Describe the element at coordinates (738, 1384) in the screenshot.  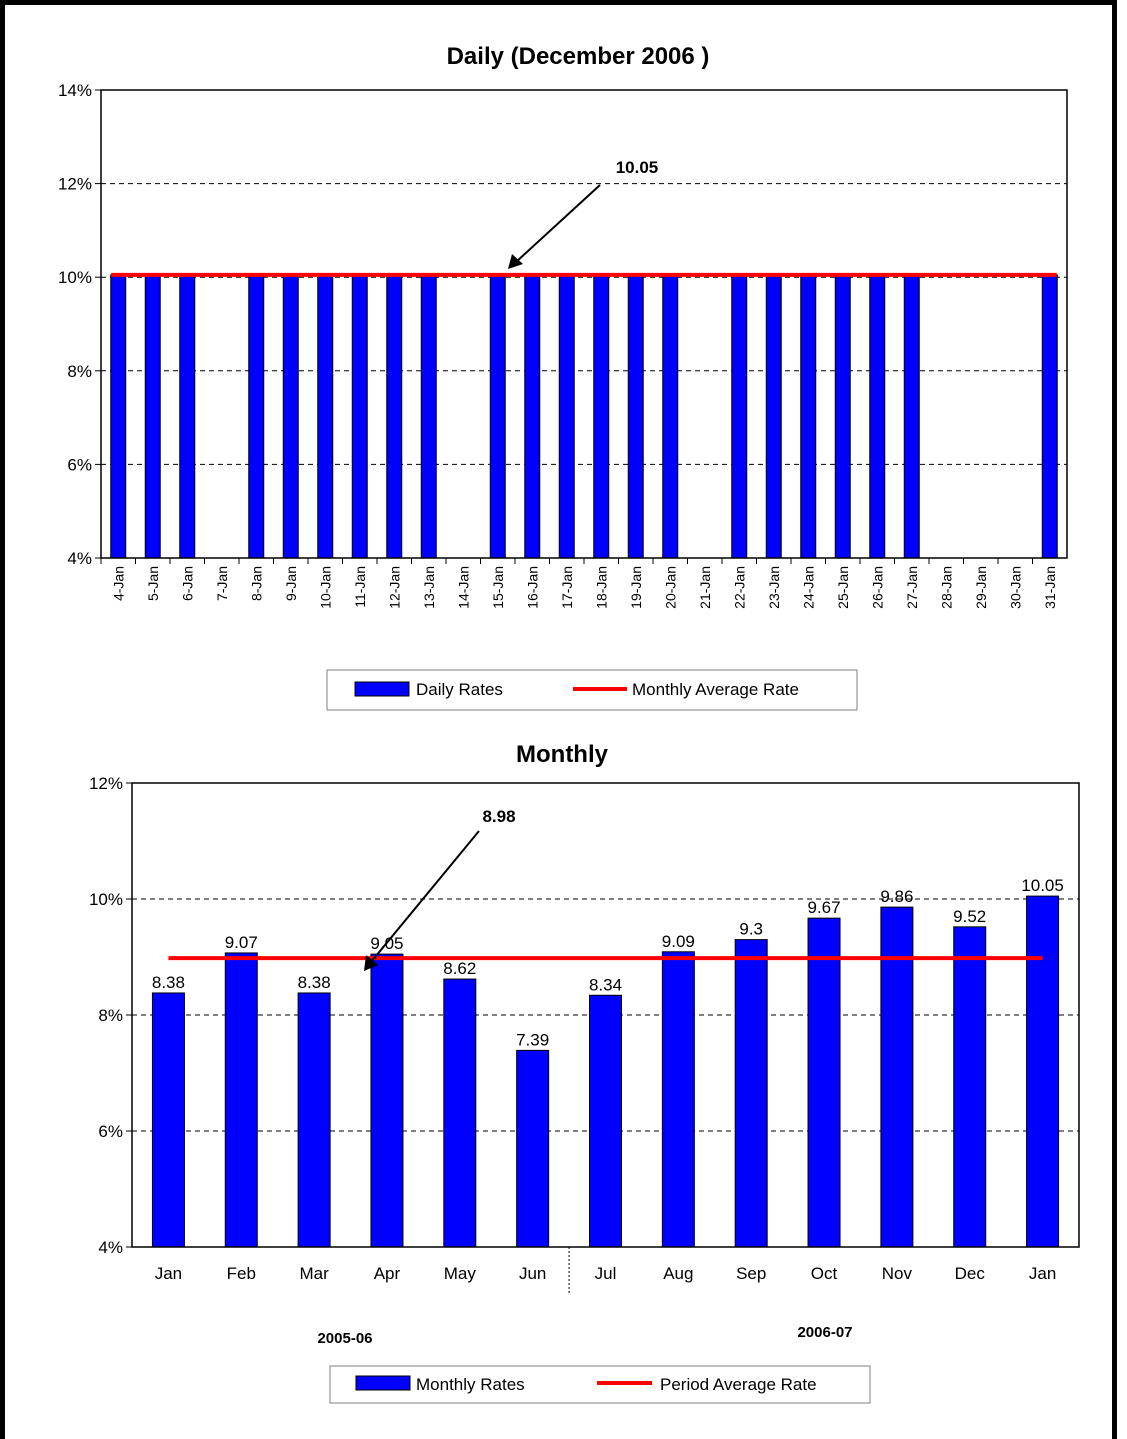
I see `monthly-legend-label-line: Period Average Rate` at that location.